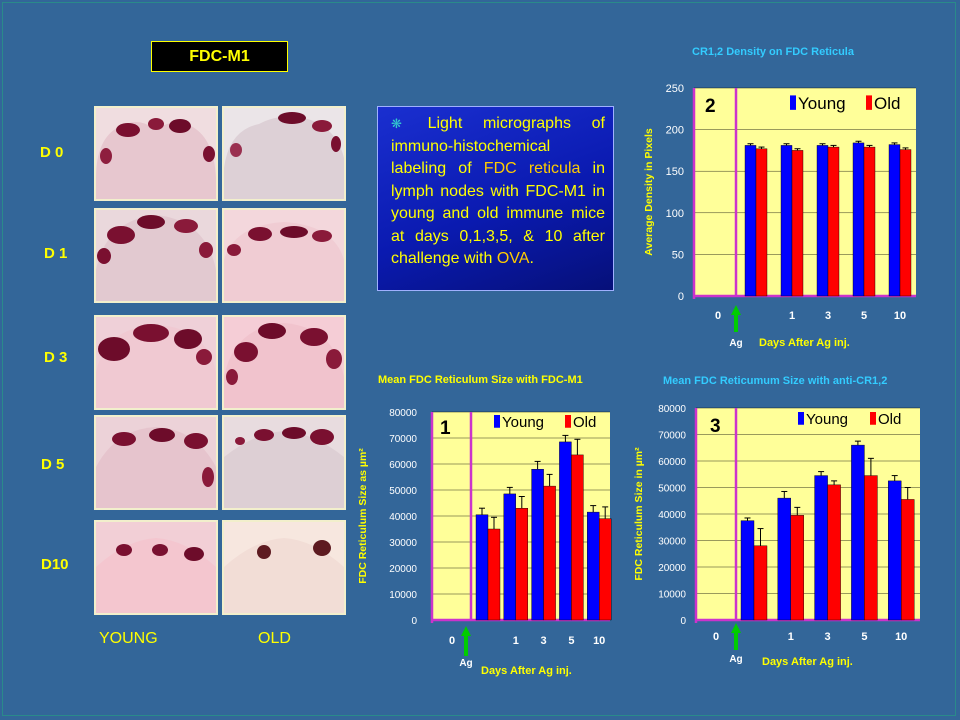 This screenshot has width=960, height=720. Describe the element at coordinates (675, 89) in the screenshot. I see `y-tick-label: 250` at that location.